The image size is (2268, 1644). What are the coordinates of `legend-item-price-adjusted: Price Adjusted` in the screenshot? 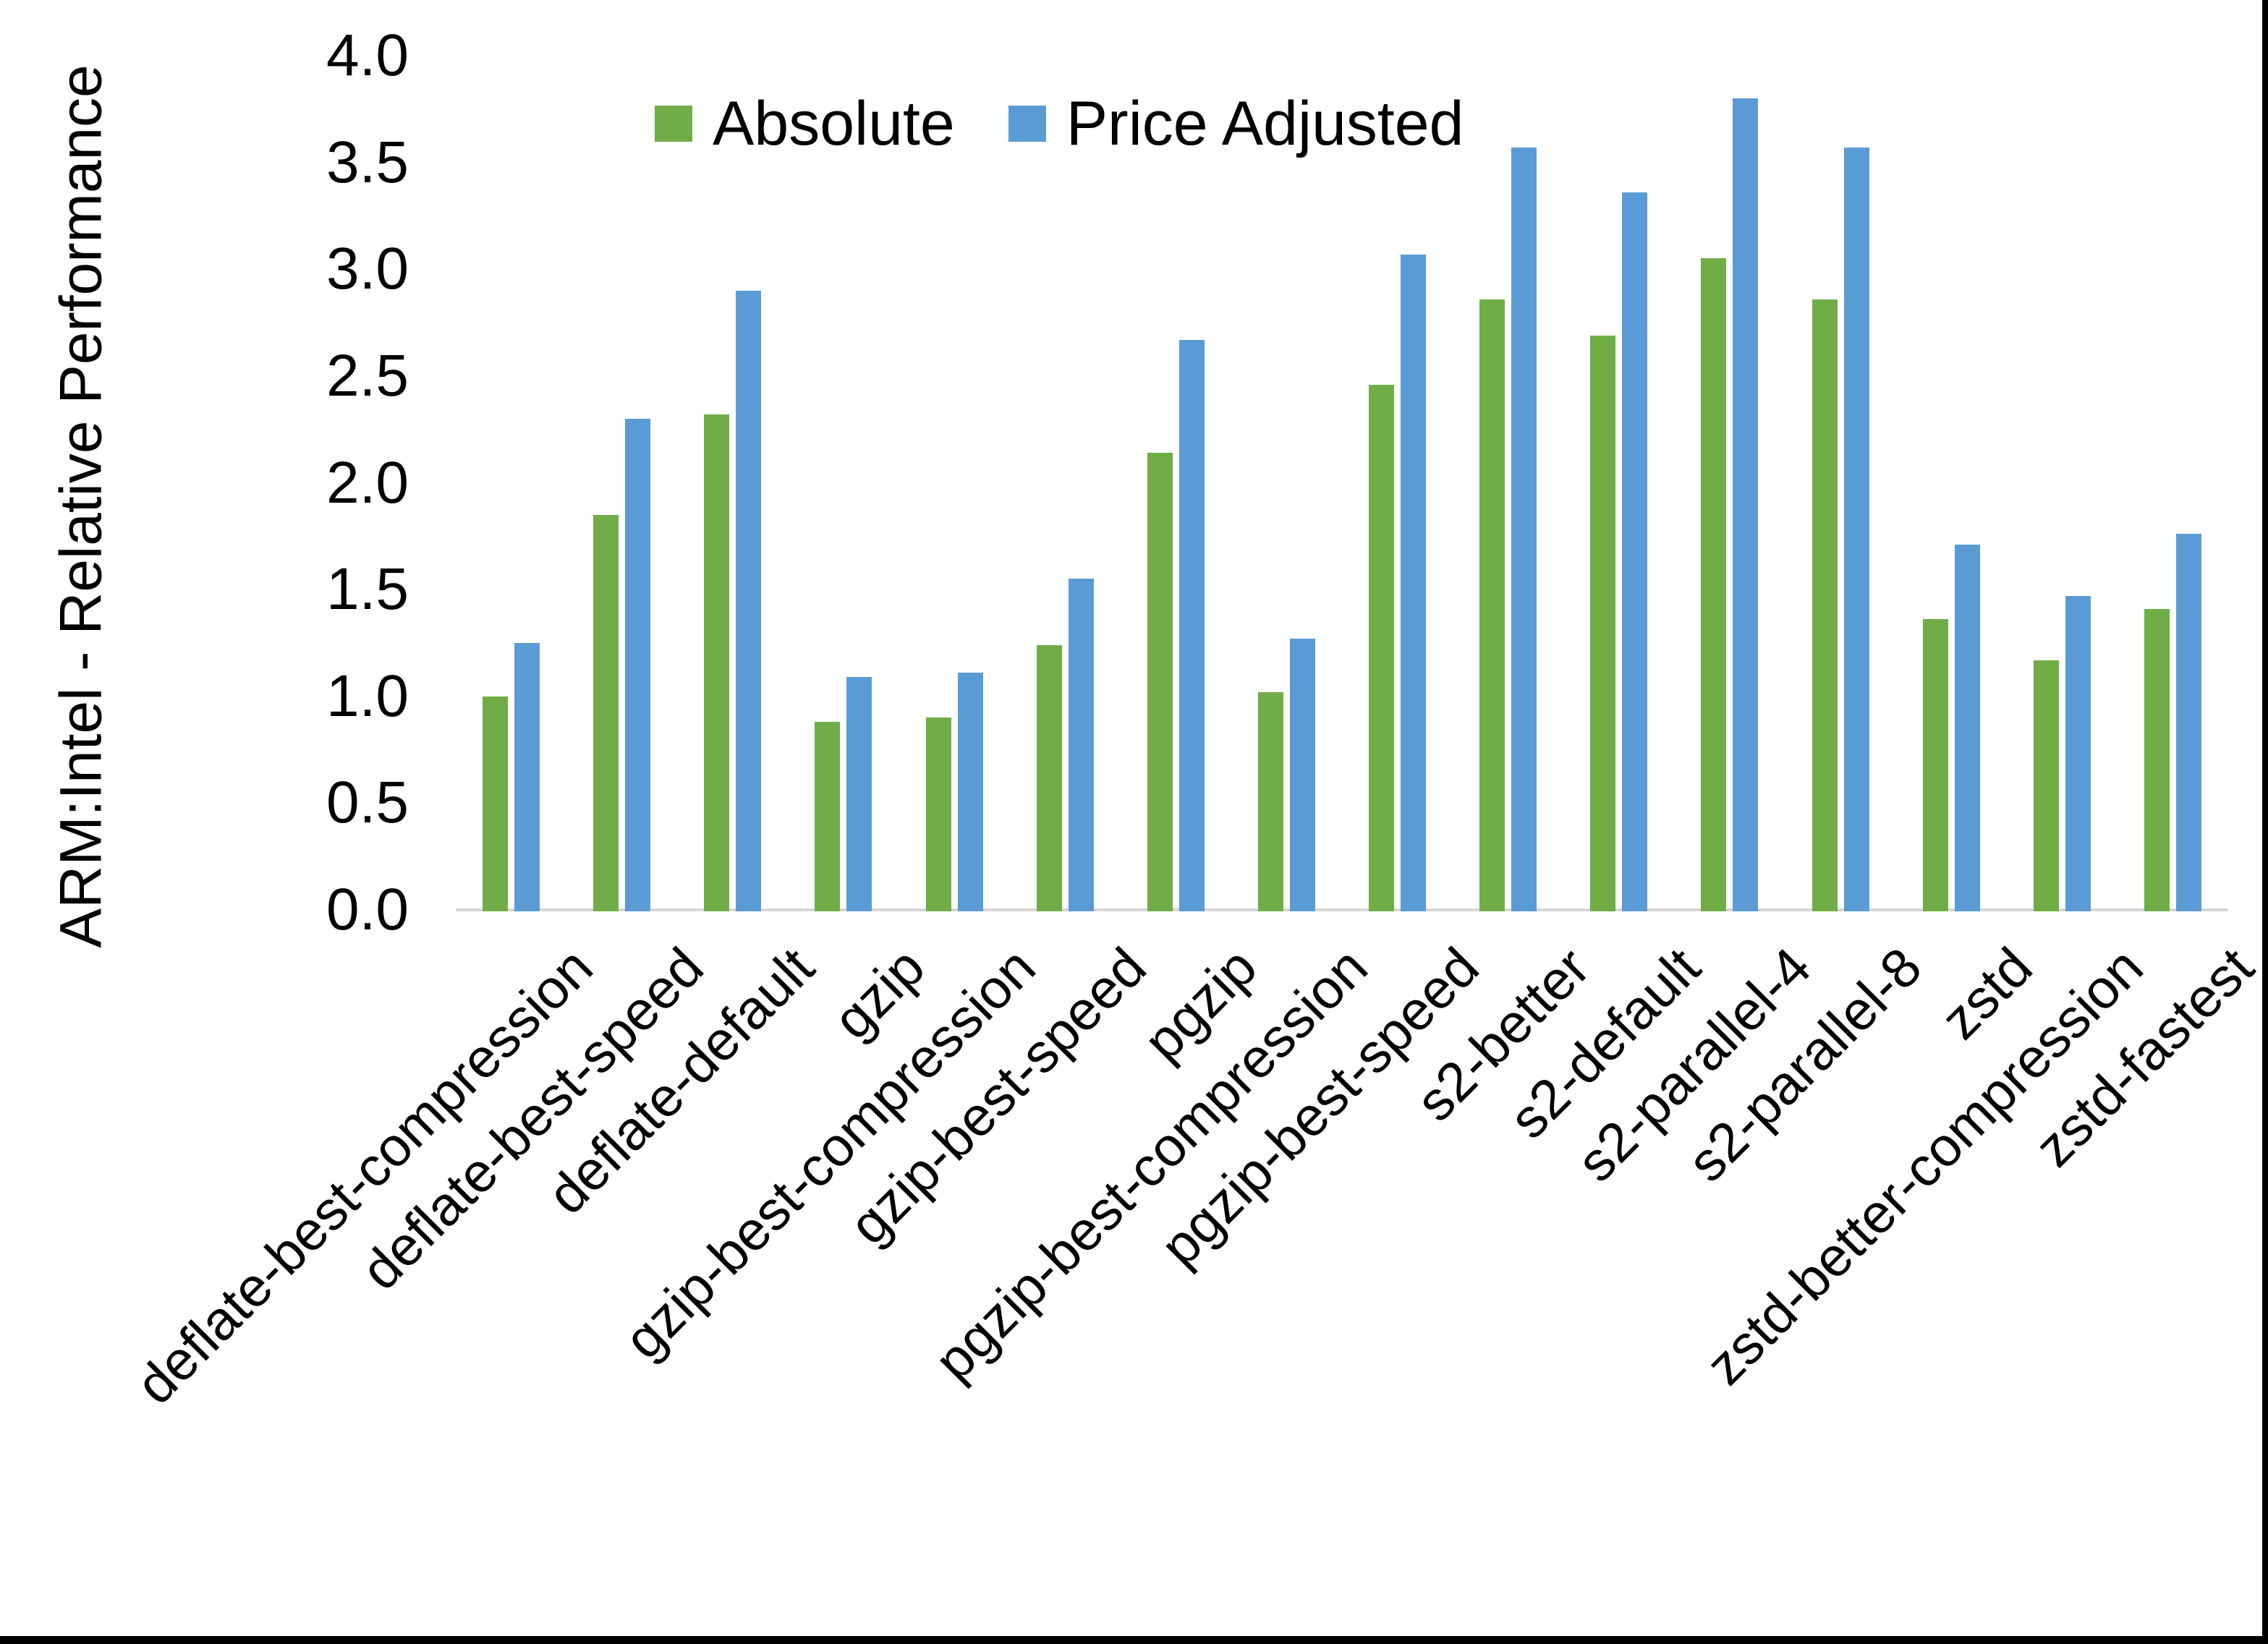 It's located at (1236, 124).